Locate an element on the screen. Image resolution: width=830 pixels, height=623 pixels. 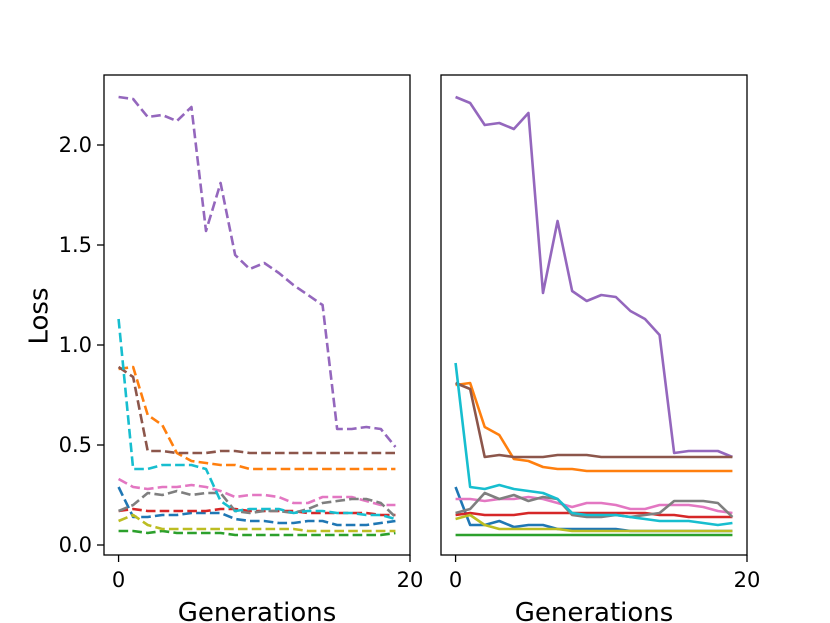
left-series-2-line is located at coordinates (257, 418).